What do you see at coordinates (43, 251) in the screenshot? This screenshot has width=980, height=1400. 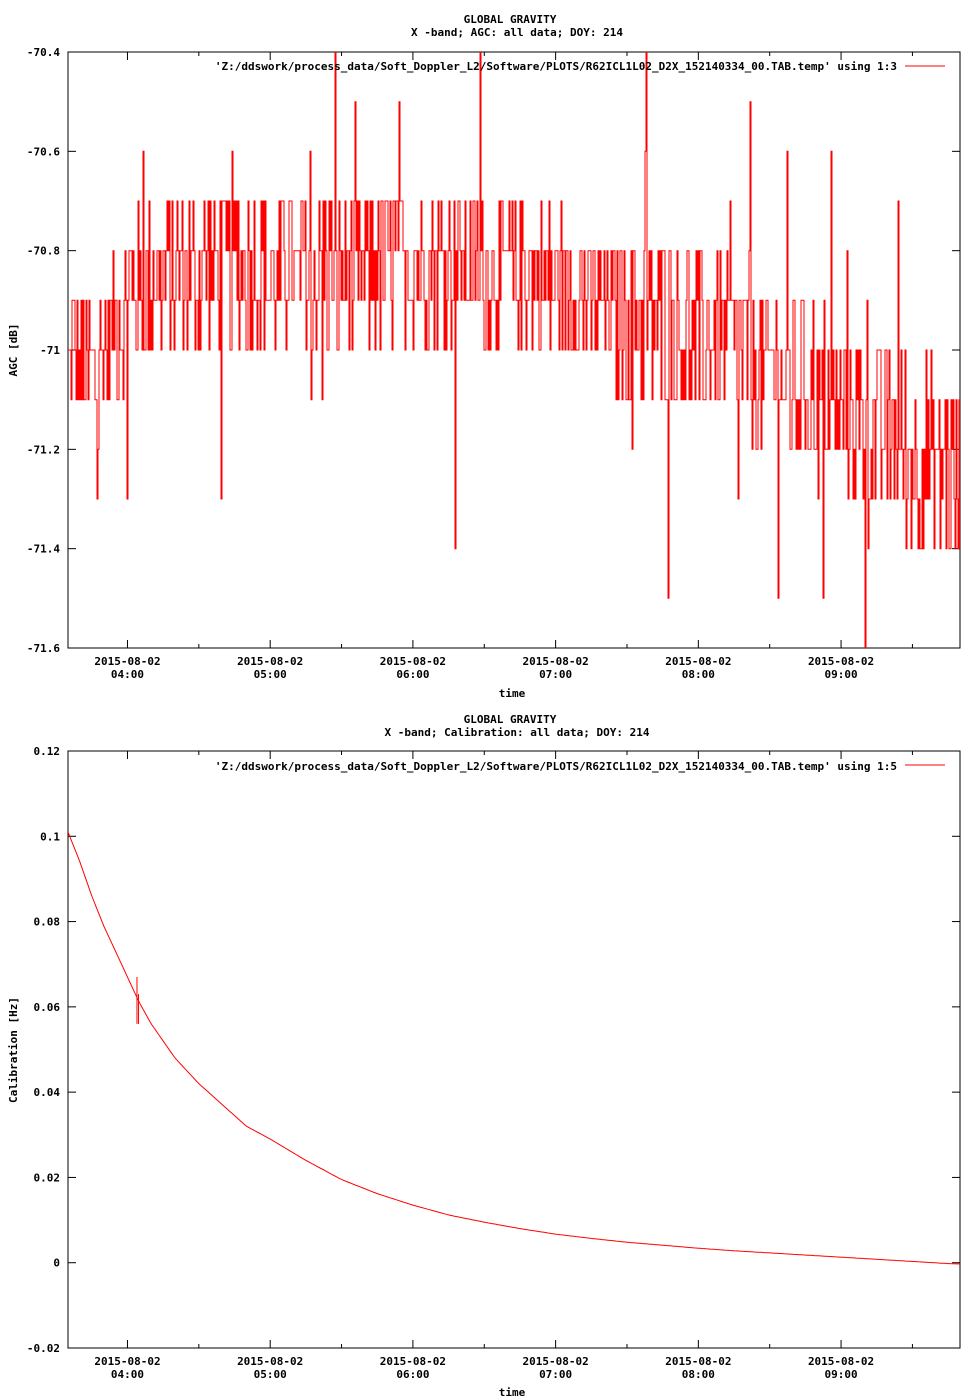 I see `agc-ytick-label: -70.8` at bounding box center [43, 251].